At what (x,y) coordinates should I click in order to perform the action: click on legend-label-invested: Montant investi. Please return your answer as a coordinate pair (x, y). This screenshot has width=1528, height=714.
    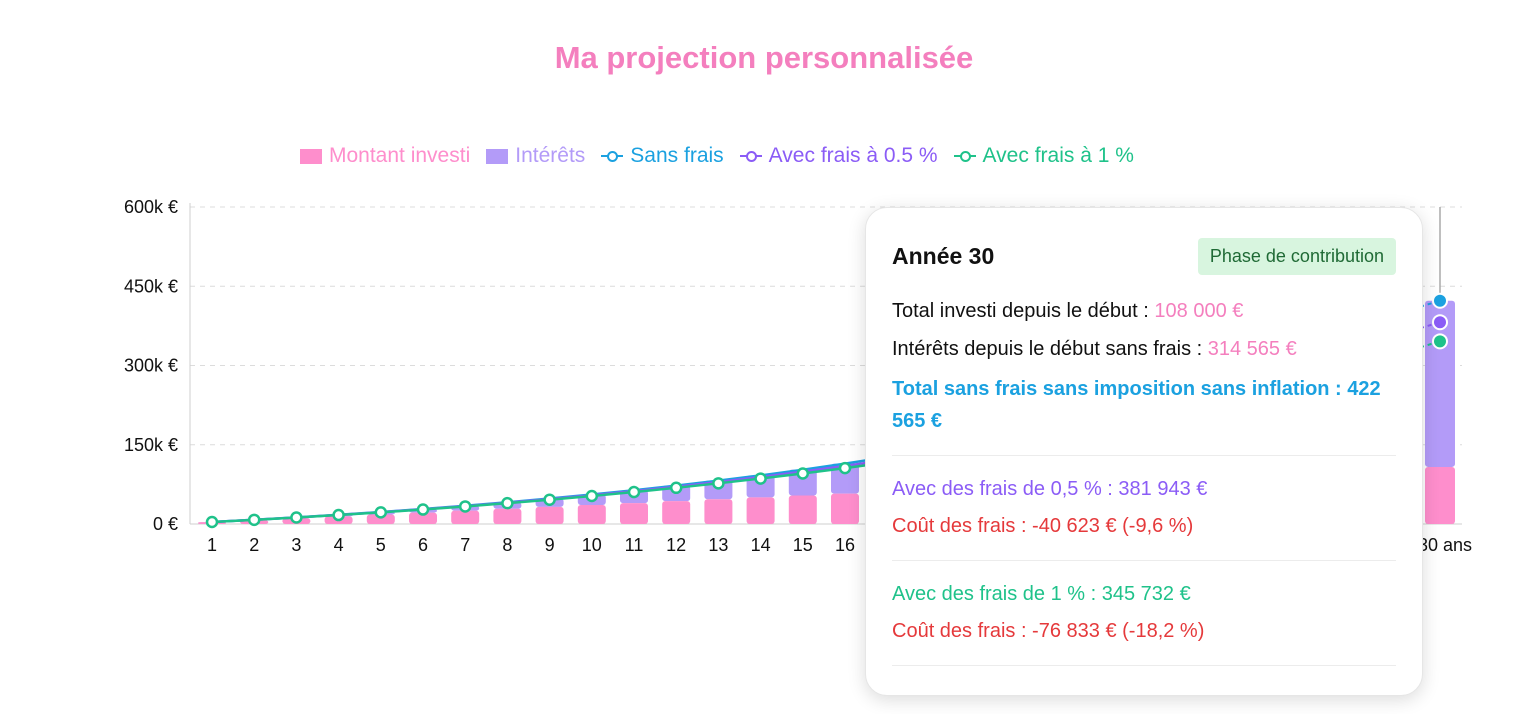
    Looking at the image, I should click on (400, 155).